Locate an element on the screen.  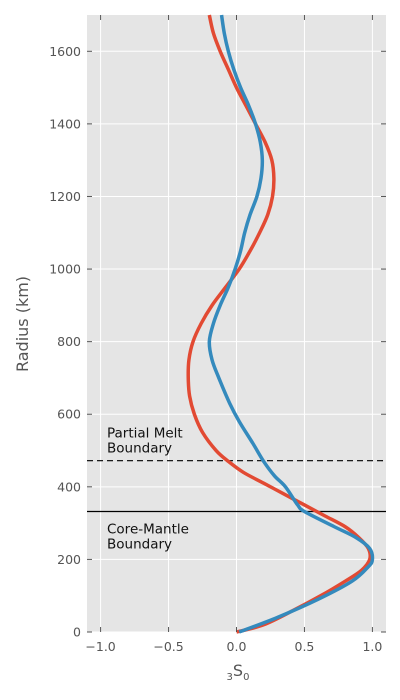
y-tick-label: 1200 is located at coordinates (65, 196).